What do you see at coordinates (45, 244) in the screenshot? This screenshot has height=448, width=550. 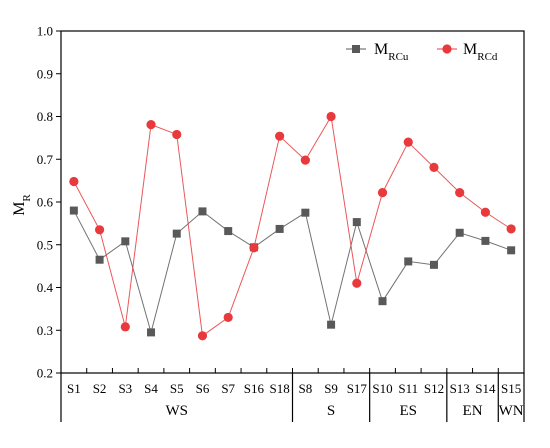 I see `y-tick-label: 0.5` at bounding box center [45, 244].